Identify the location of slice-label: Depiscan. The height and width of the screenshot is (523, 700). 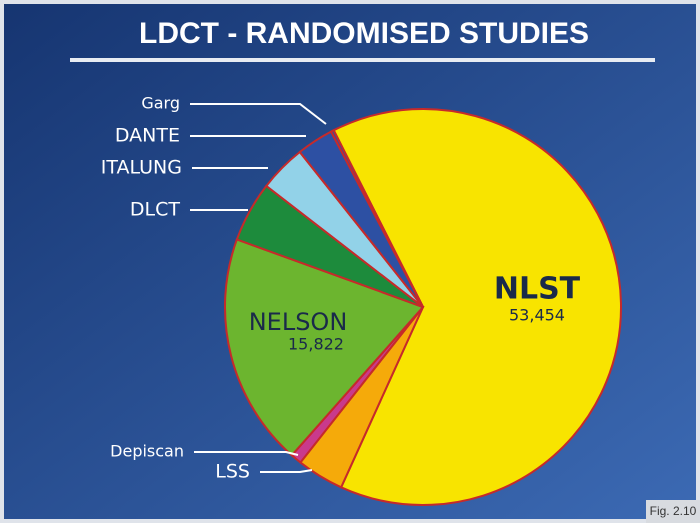
(147, 451).